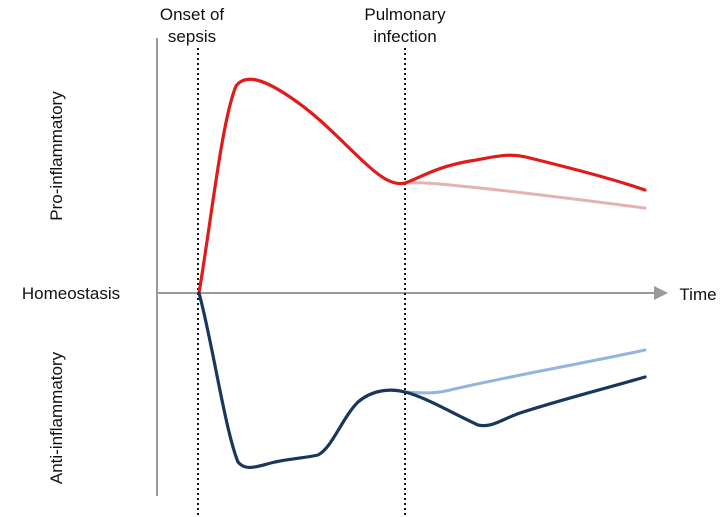 Image resolution: width=721 pixels, height=517 pixels. Describe the element at coordinates (404, 36) in the screenshot. I see `infection-label-line2: infection` at that location.